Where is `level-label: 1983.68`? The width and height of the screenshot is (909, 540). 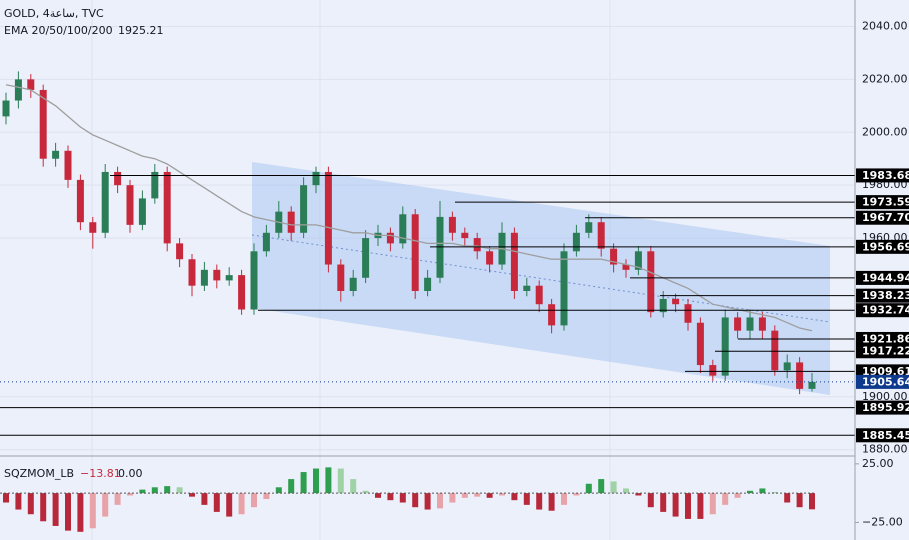 level-label: 1983.68 is located at coordinates (885, 175).